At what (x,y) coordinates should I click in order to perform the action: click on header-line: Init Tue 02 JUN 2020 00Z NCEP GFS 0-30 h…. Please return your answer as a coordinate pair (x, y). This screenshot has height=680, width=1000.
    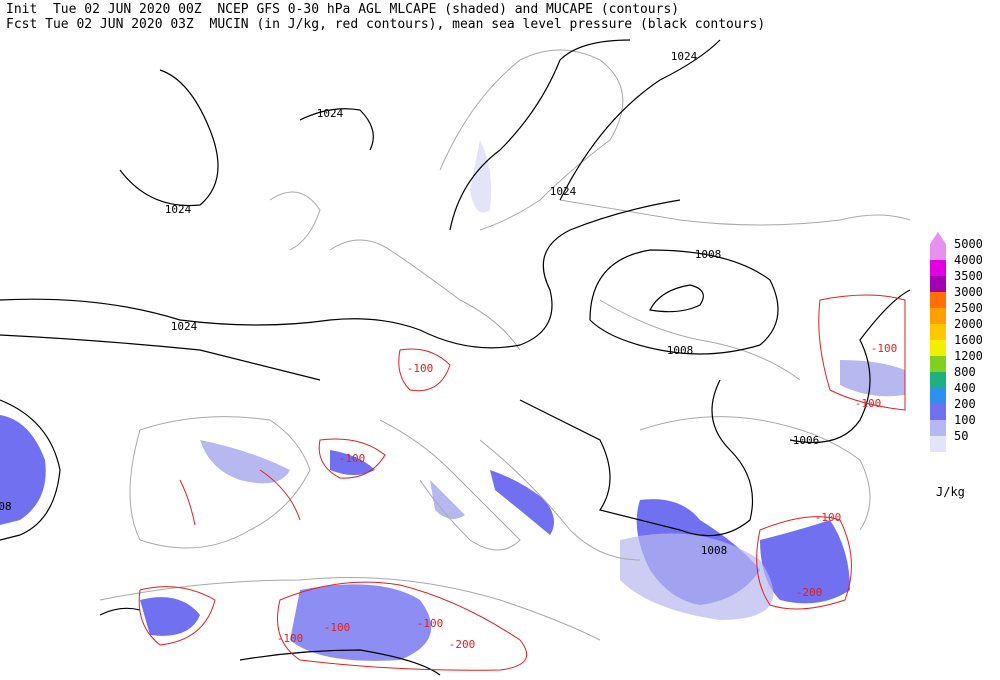
    Looking at the image, I should click on (342, 9).